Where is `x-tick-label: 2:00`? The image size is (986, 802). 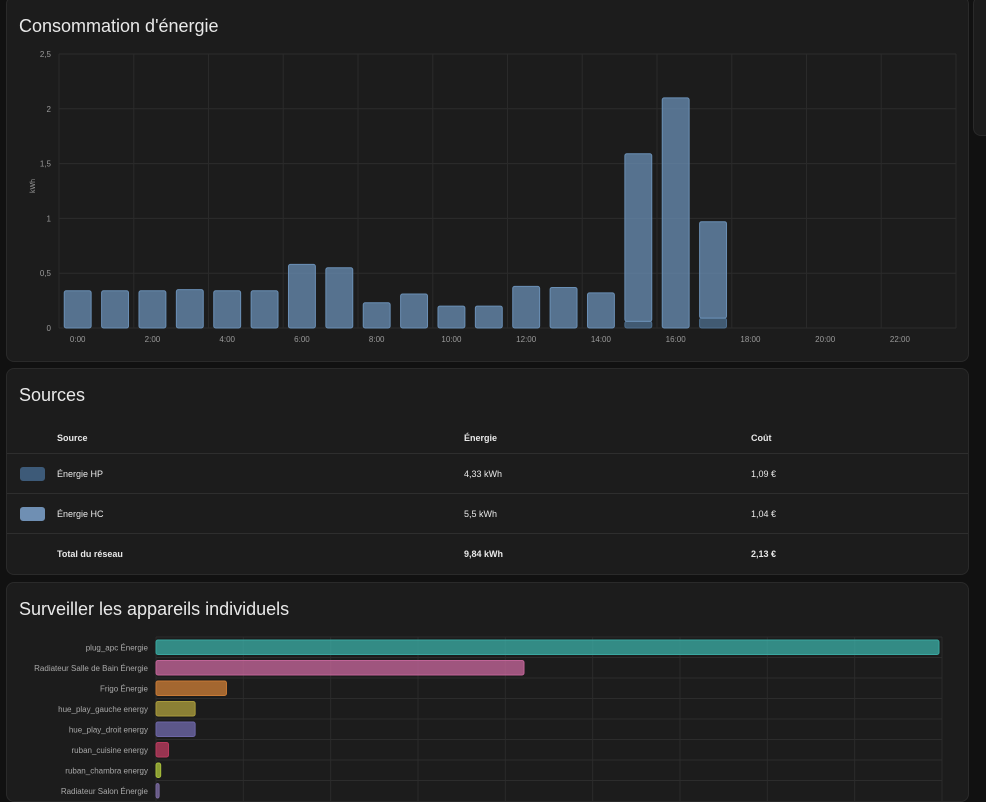 x-tick-label: 2:00 is located at coordinates (153, 339).